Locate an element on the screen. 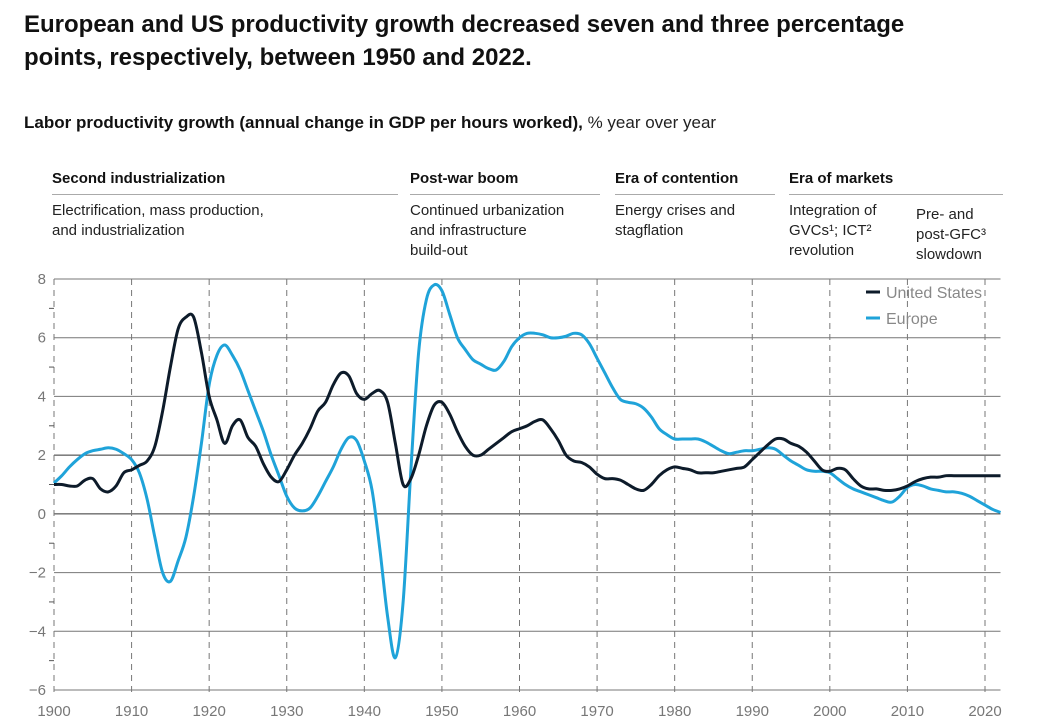  x-tick-label: 1910 is located at coordinates (131, 711).